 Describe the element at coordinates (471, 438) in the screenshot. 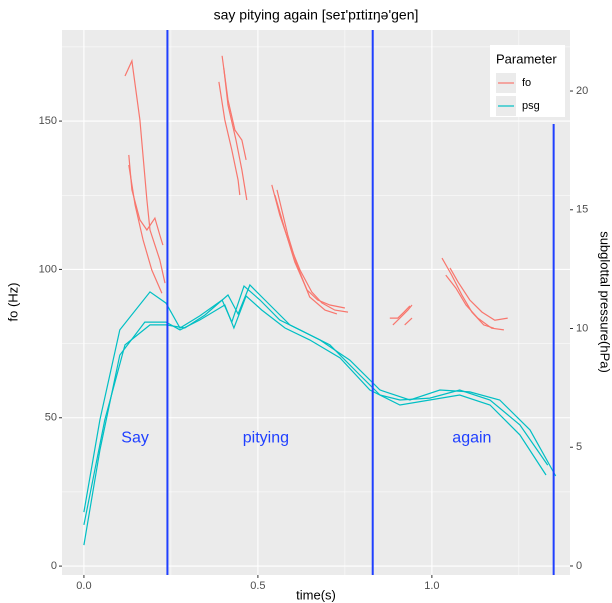

I see `annotation: again` at that location.